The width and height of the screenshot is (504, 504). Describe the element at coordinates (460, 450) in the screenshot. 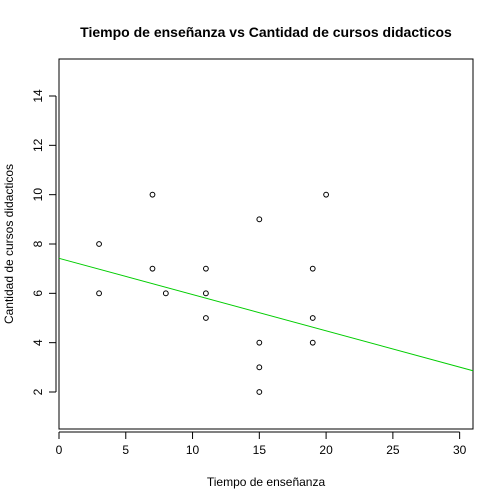

I see `x-tick-label: 30` at that location.